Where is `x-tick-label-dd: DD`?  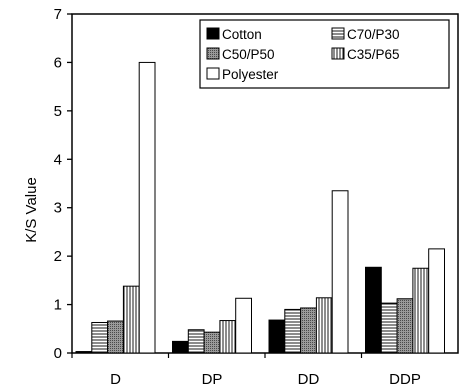
x-tick-label-dd: DD is located at coordinates (309, 379).